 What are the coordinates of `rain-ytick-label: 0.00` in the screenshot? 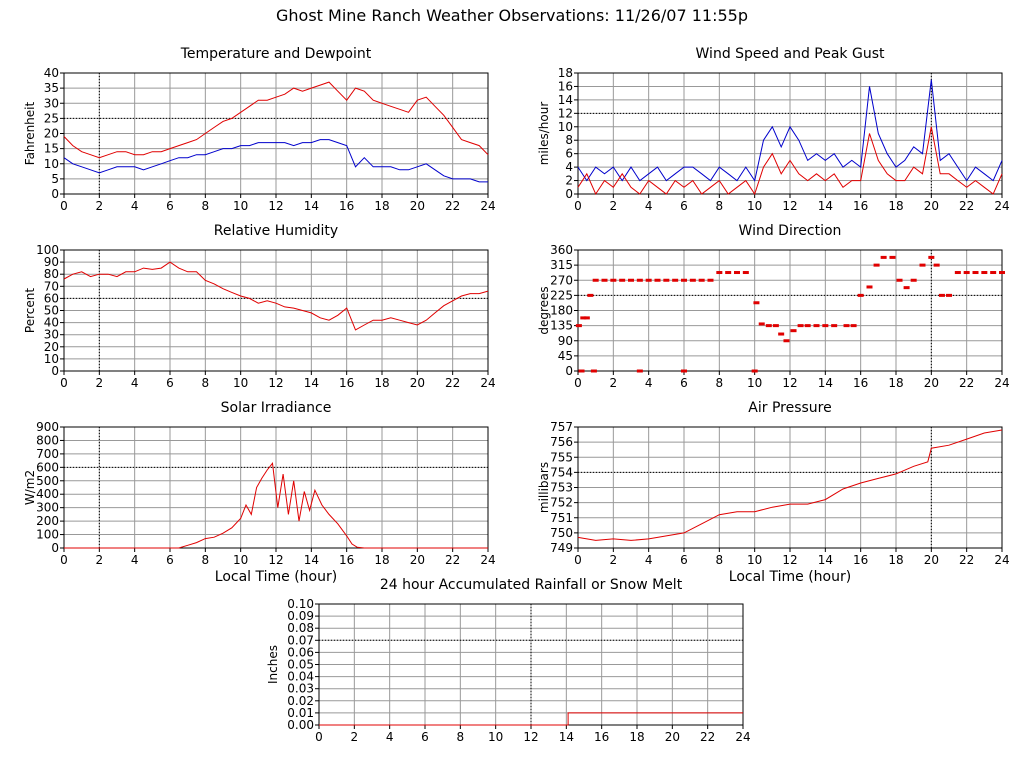 It's located at (300, 725).